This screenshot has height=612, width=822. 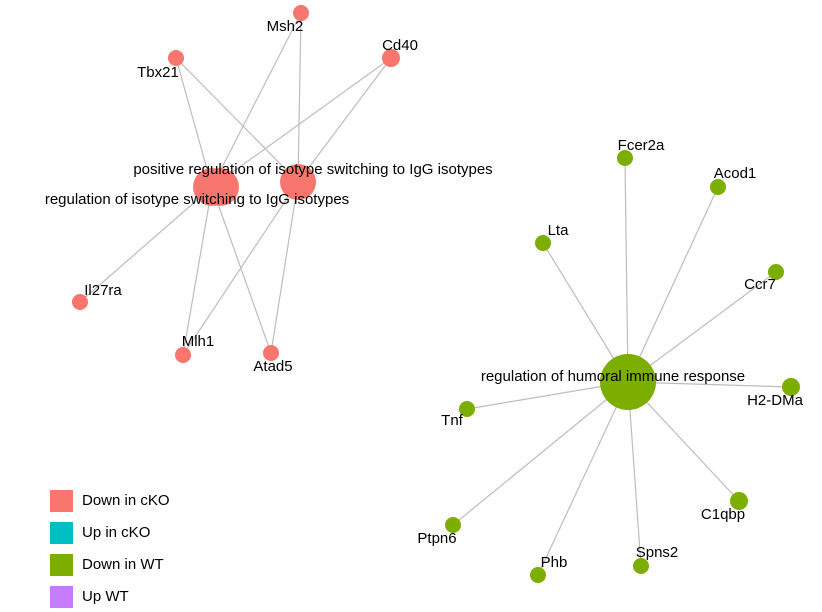 I want to click on legend-label: Up in cKO, so click(x=116, y=532).